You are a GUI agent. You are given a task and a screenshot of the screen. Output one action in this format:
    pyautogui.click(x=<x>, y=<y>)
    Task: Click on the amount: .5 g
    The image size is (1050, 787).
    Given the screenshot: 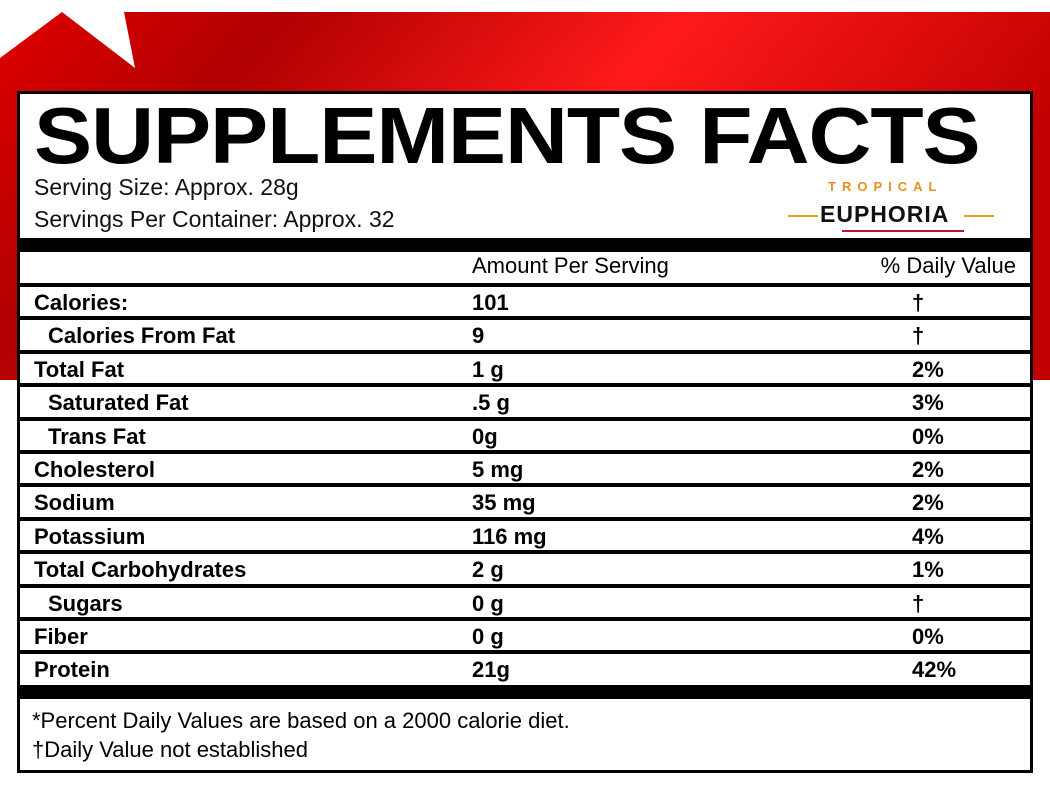 What is the action you would take?
    pyautogui.click(x=491, y=403)
    